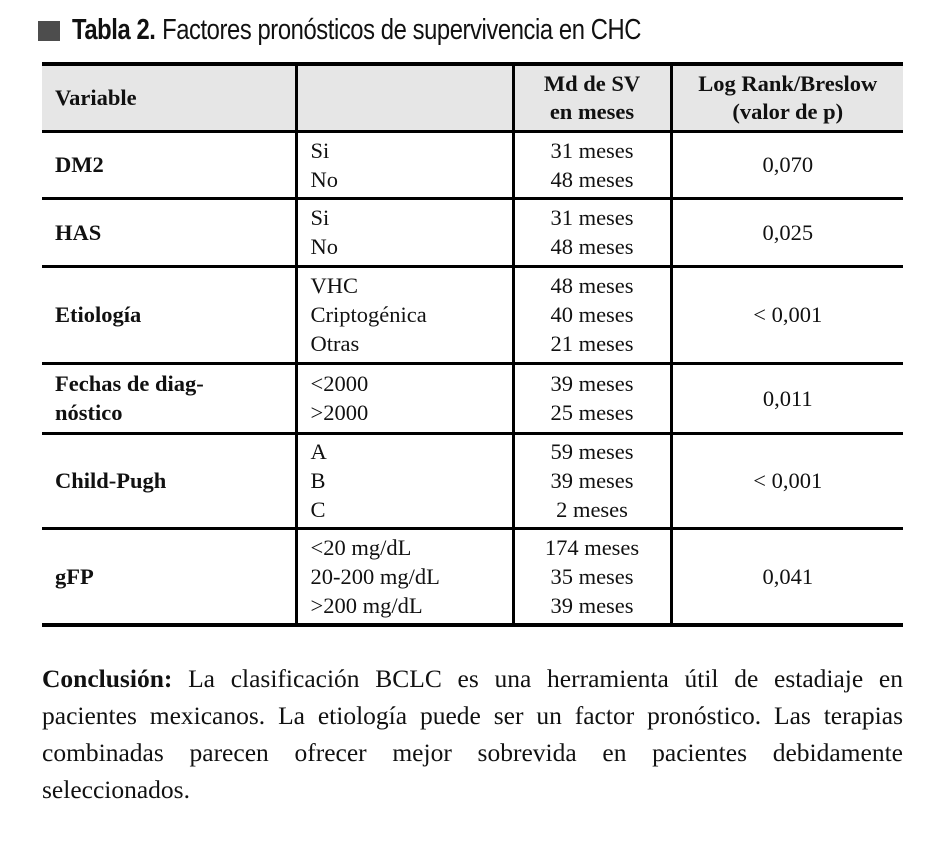  I want to click on pvalue-cell: 0,011, so click(786, 399).